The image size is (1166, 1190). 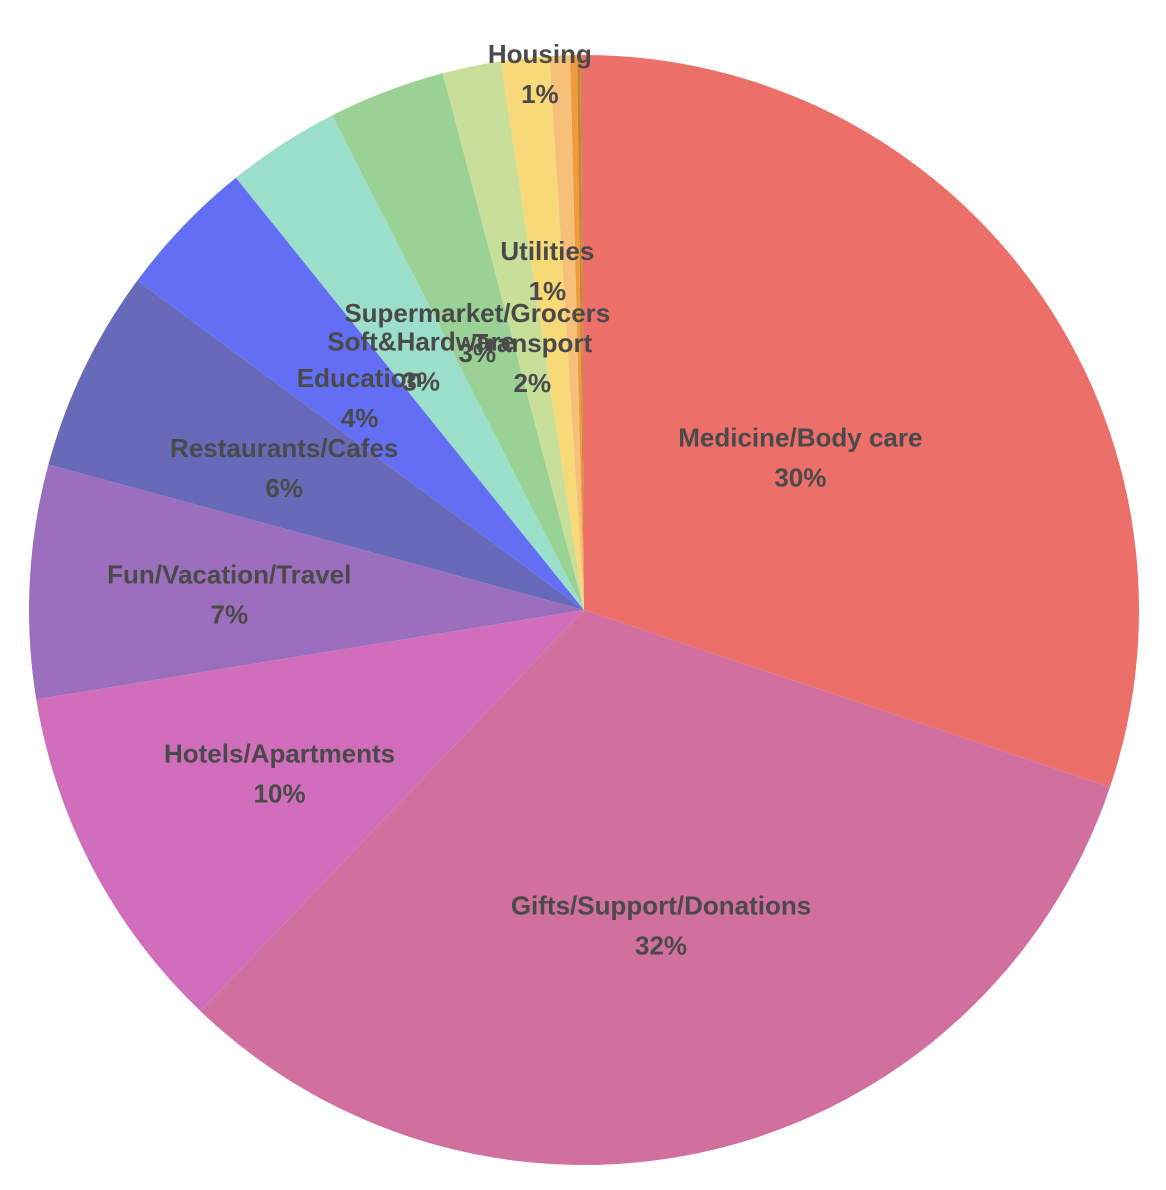 I want to click on slice-label-percent: 6%, so click(x=284, y=488).